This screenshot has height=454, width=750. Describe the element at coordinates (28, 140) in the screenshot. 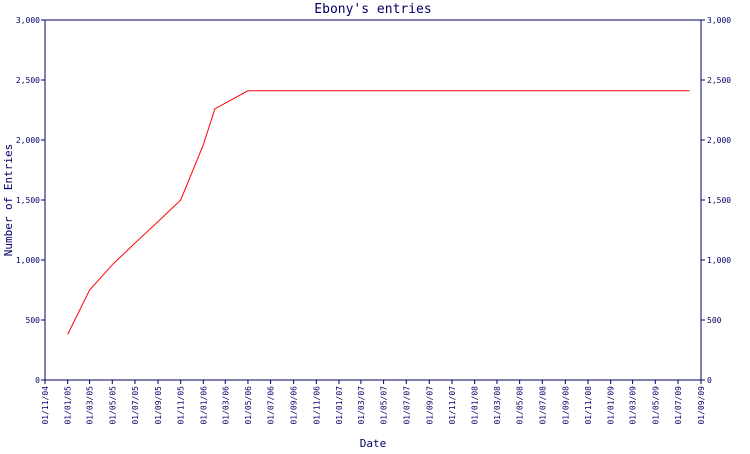

I see `y-tick-label-left: 2,000` at that location.